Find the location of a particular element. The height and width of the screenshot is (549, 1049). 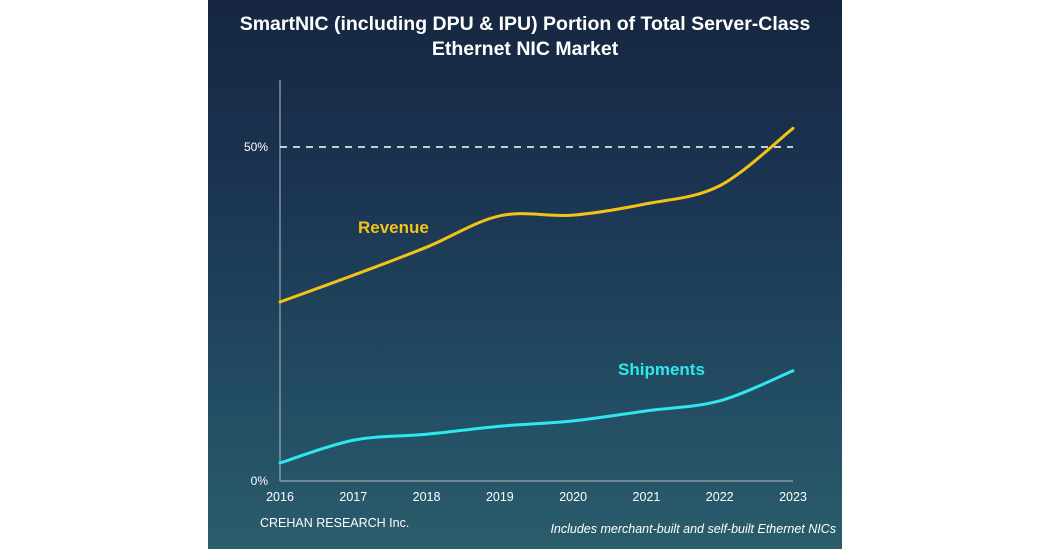

x-tick-label: 2019 is located at coordinates (500, 497).